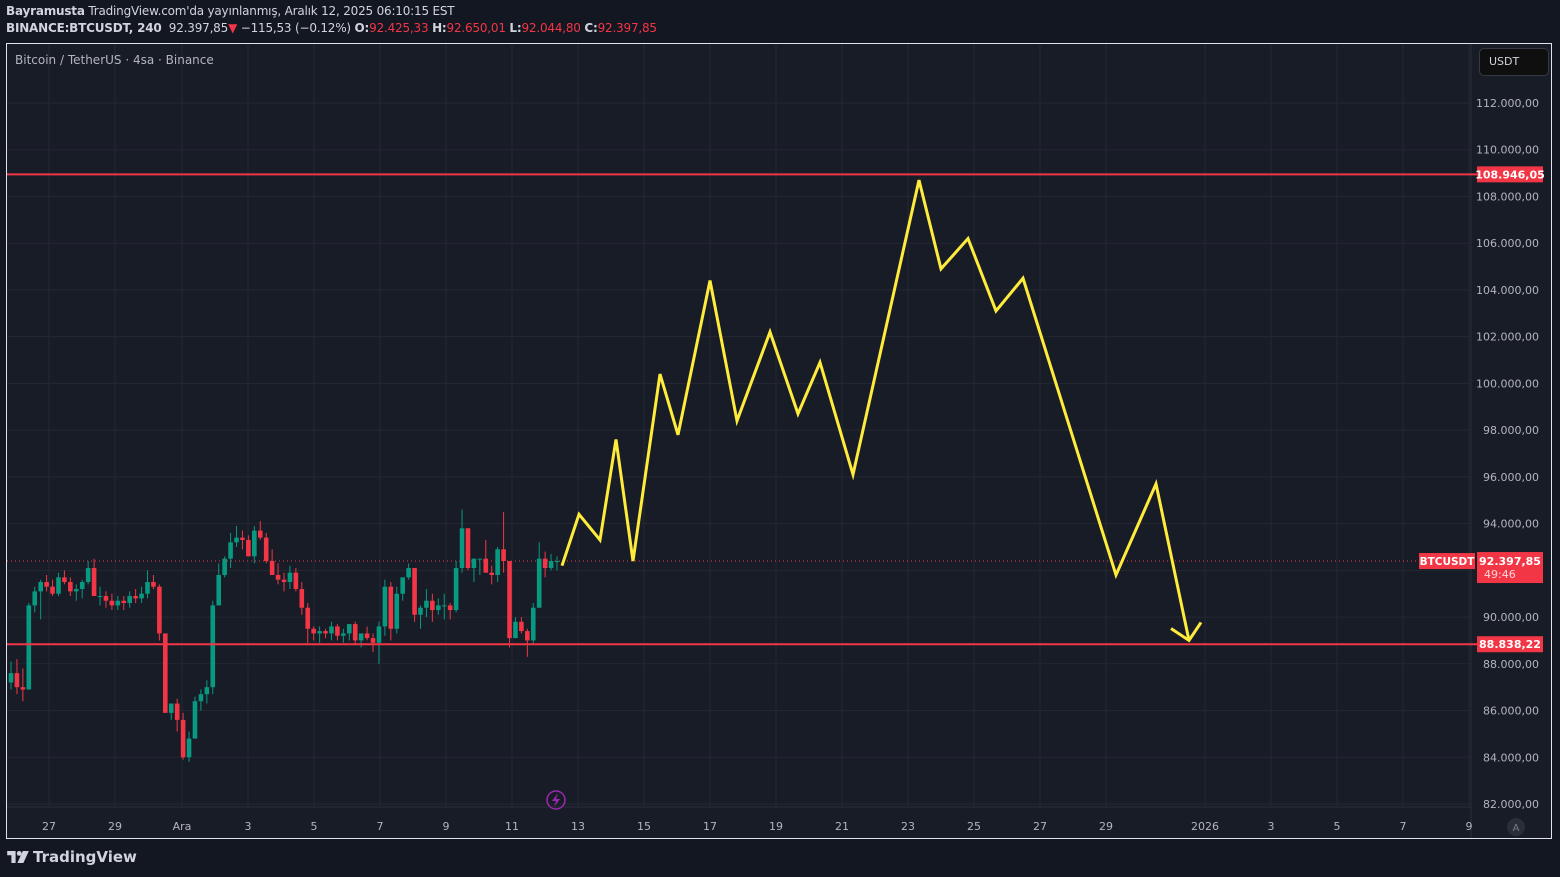 The image size is (1560, 877). I want to click on price-tick-label: 88.000,00, so click(1511, 664).